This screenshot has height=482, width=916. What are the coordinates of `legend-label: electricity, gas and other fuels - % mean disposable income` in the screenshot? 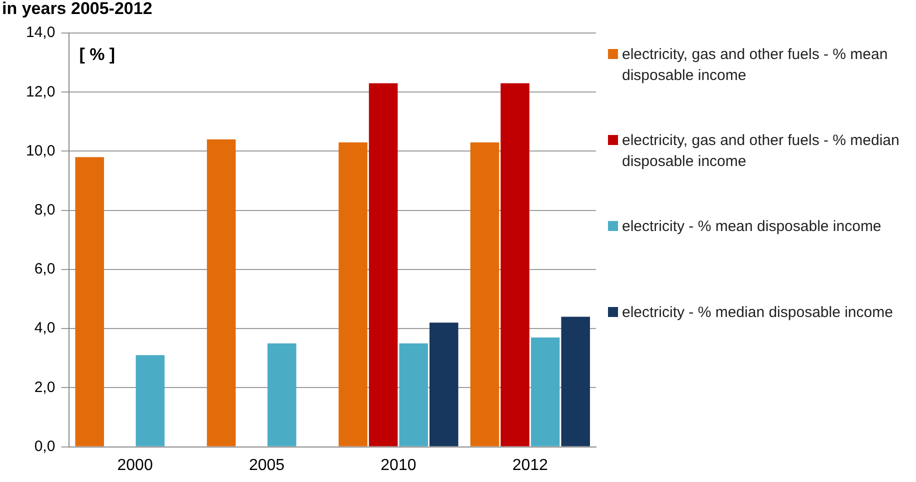 It's located at (755, 65).